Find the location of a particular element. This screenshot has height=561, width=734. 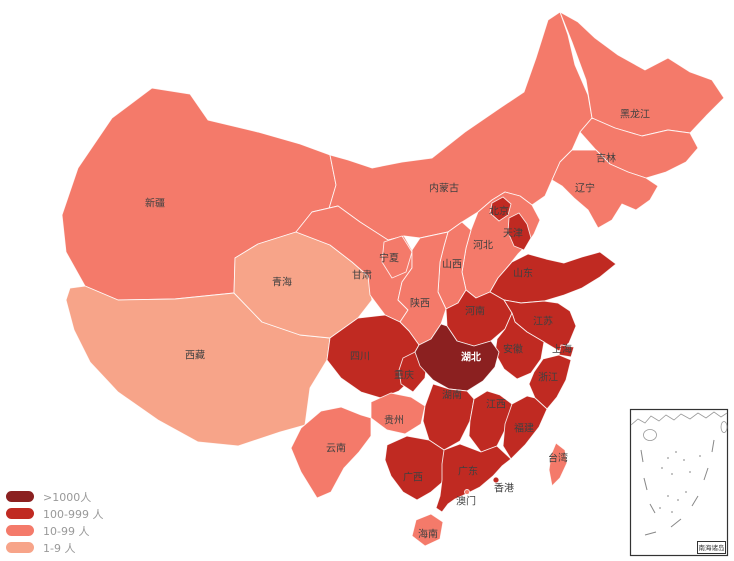

province-xianggang is located at coordinates (496, 480).